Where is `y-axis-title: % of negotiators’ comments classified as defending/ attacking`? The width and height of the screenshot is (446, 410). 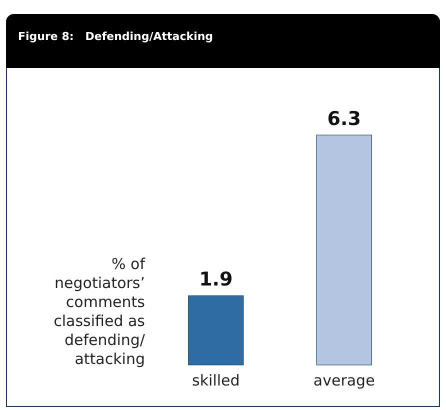 y-axis-title: % of negotiators’ comments classified as defending/ attacking is located at coordinates (98, 312).